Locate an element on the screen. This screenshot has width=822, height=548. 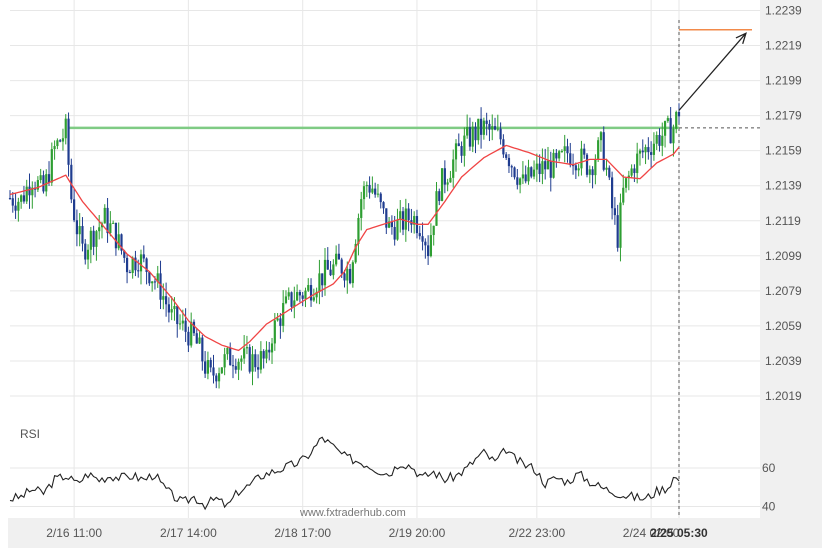
rsi-line is located at coordinates (344, 473).